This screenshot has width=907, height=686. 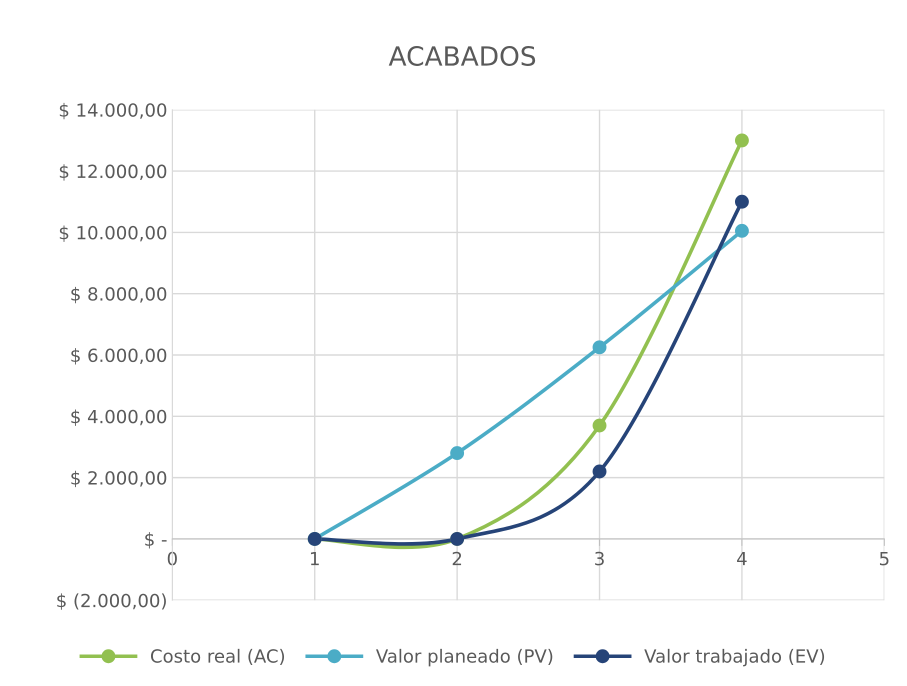 I want to click on y-tick-label: $ 6.000,00, so click(x=118, y=356).